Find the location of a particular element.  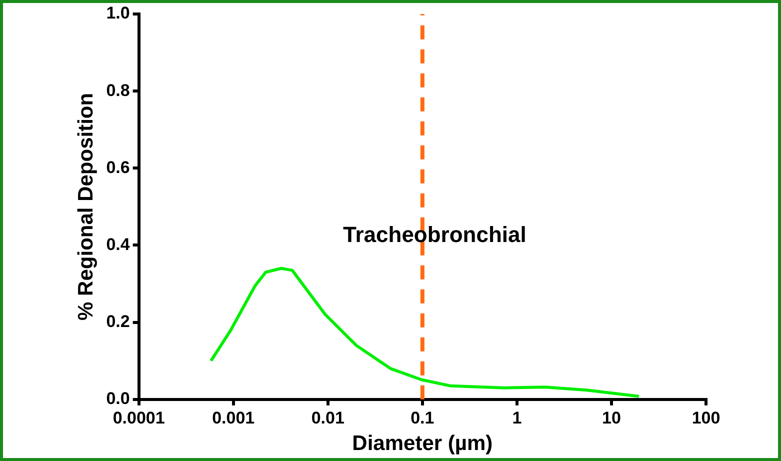

y-tick-label: 0.6 is located at coordinates (118, 167).